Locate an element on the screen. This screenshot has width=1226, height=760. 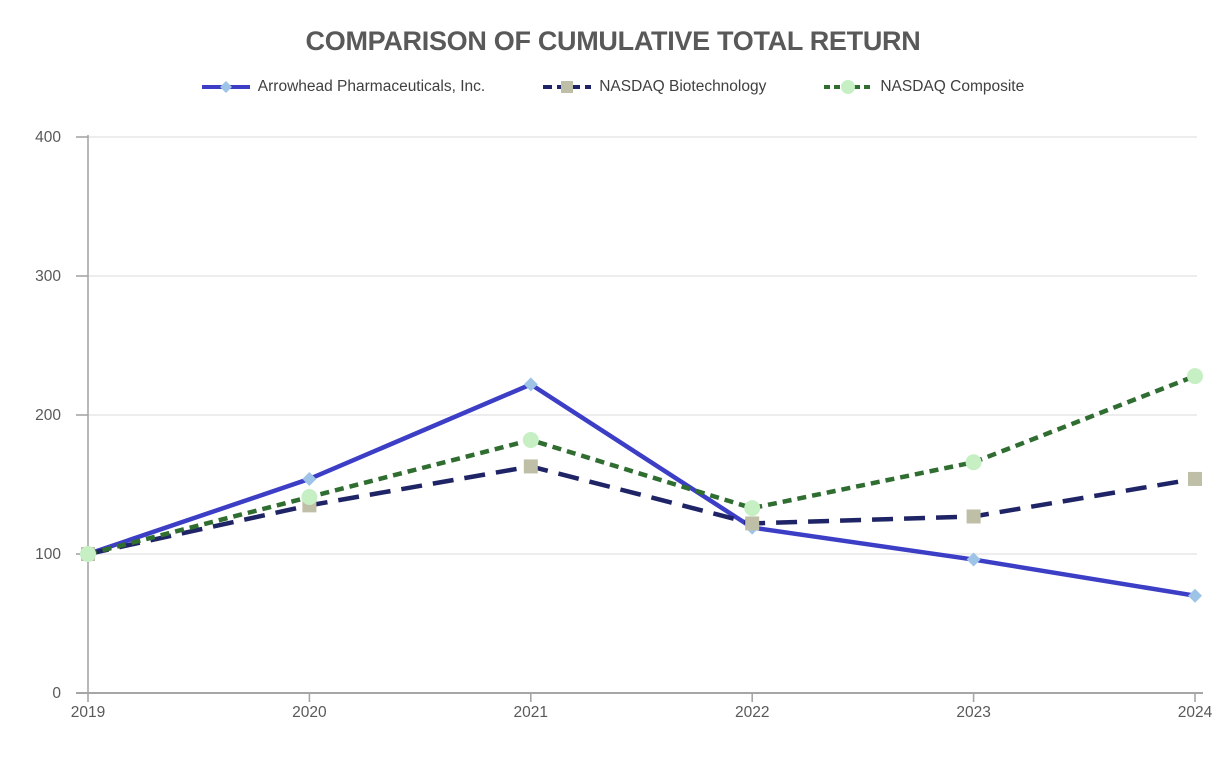
legend-marker-circle-icon is located at coordinates (848, 87).